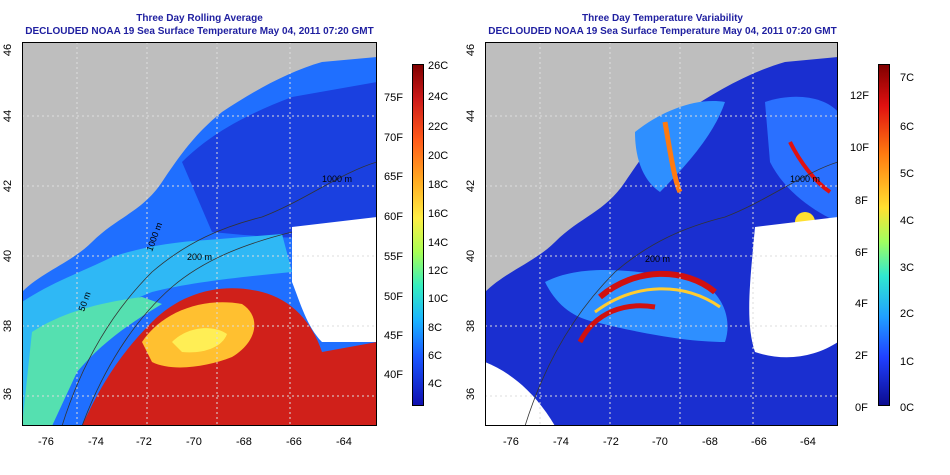 The height and width of the screenshot is (475, 950). Describe the element at coordinates (861, 304) in the screenshot. I see `right-cbar-f-5: 4F` at that location.